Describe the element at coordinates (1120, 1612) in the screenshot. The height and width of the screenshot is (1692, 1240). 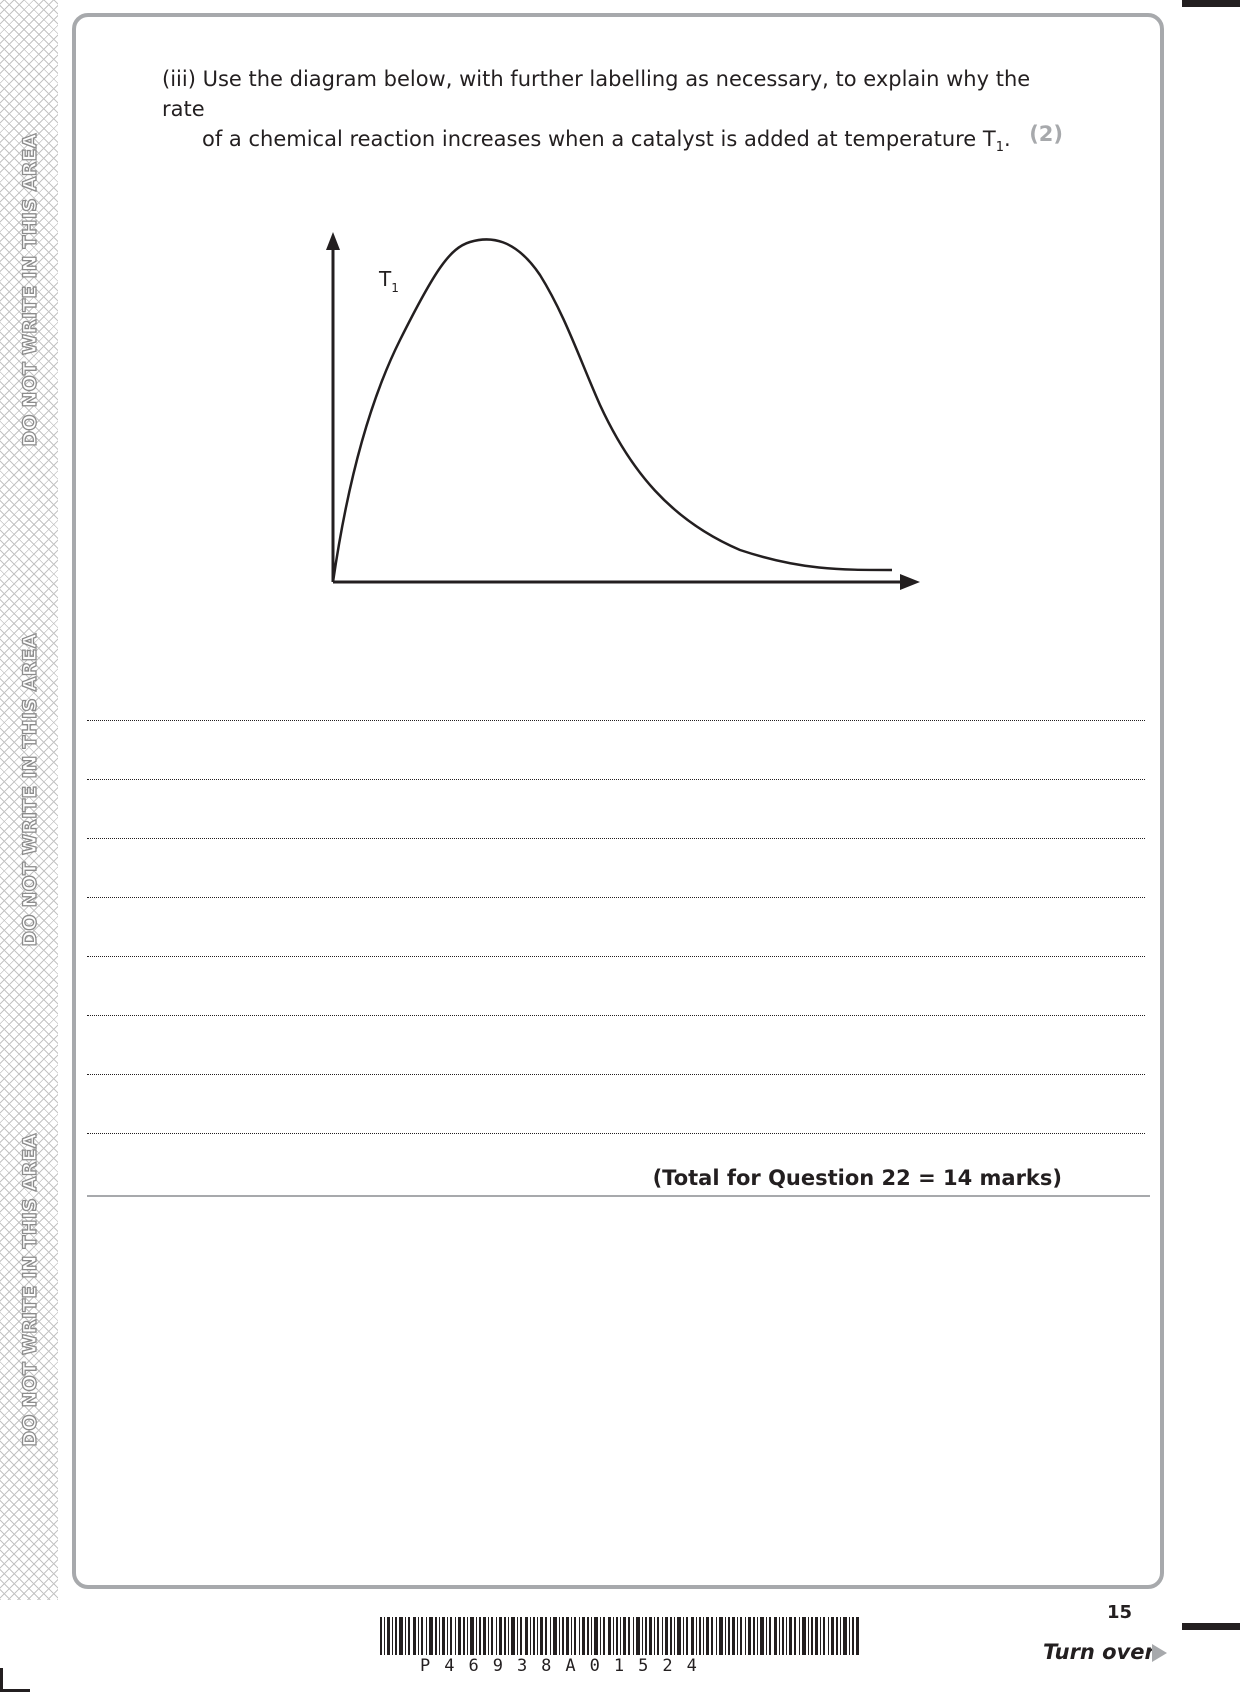
I see `page-number: 15` at that location.